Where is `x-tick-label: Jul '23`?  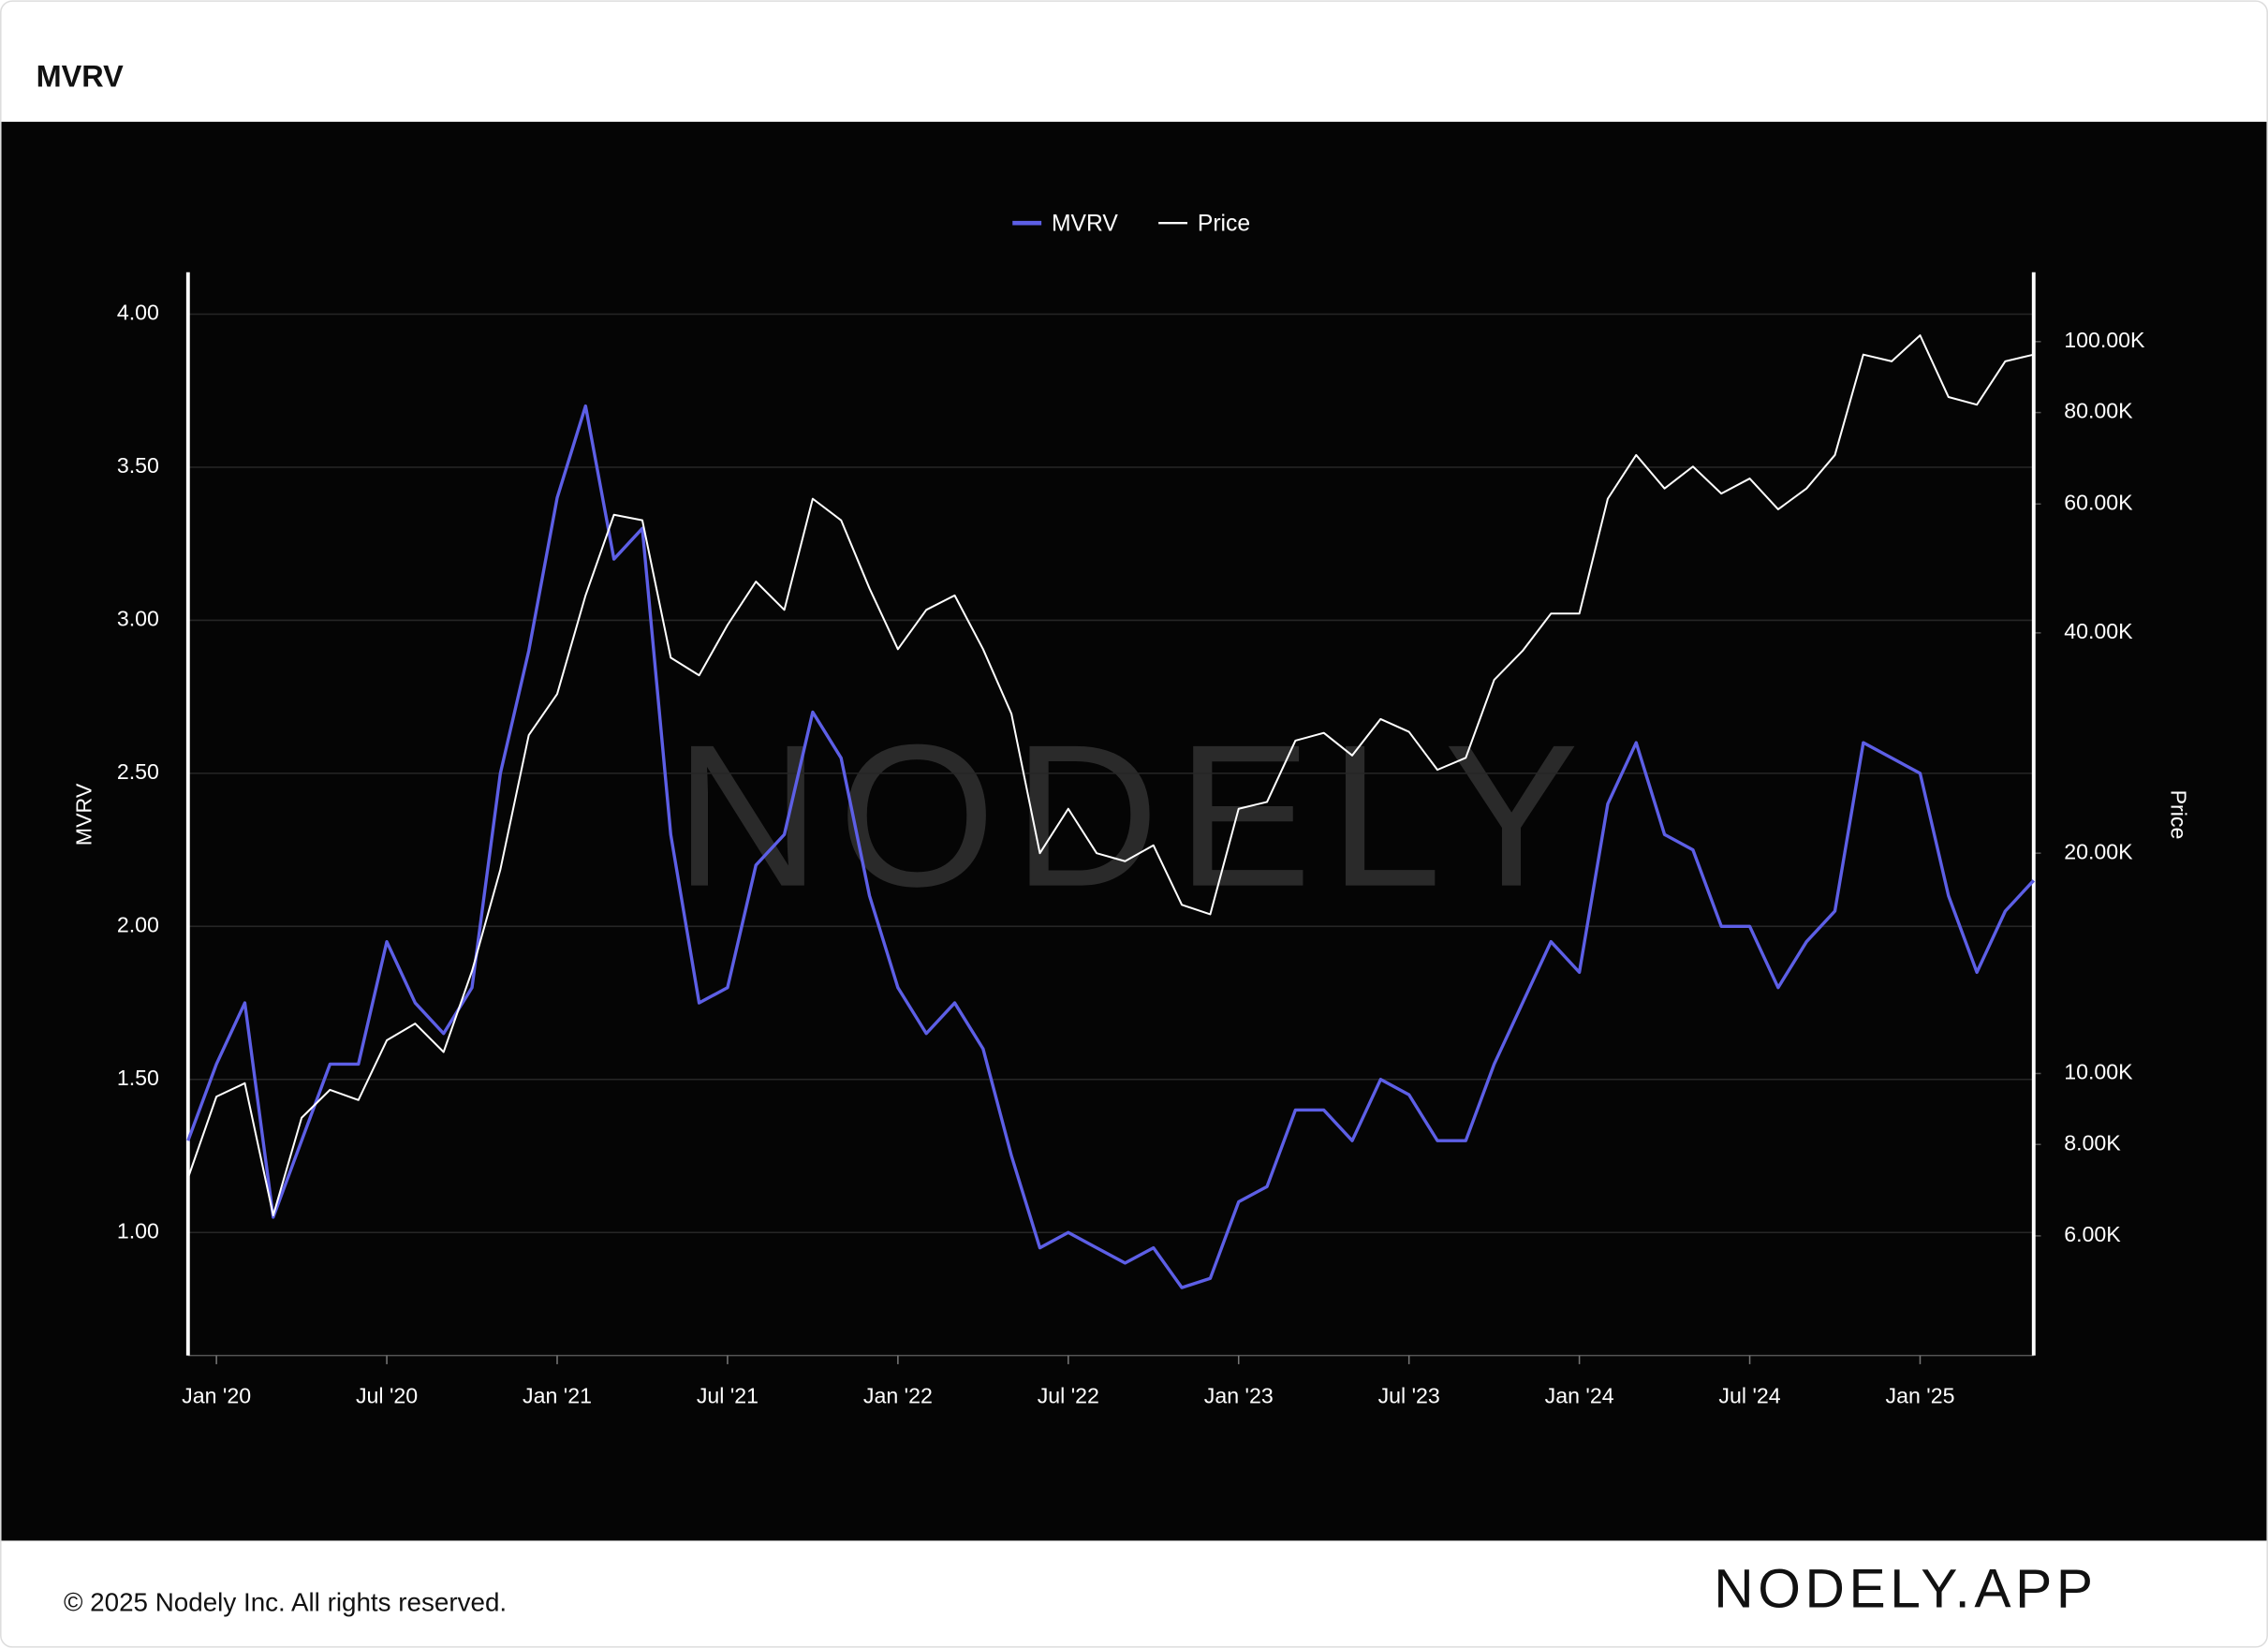
x-tick-label: Jul '23 is located at coordinates (1409, 1396).